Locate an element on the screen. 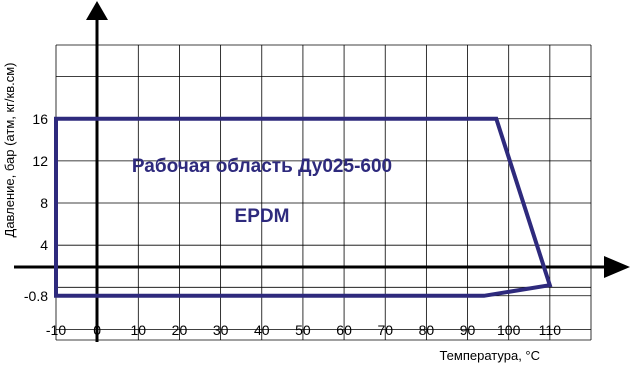 The height and width of the screenshot is (367, 632). x-tick-label: 110 is located at coordinates (550, 330).